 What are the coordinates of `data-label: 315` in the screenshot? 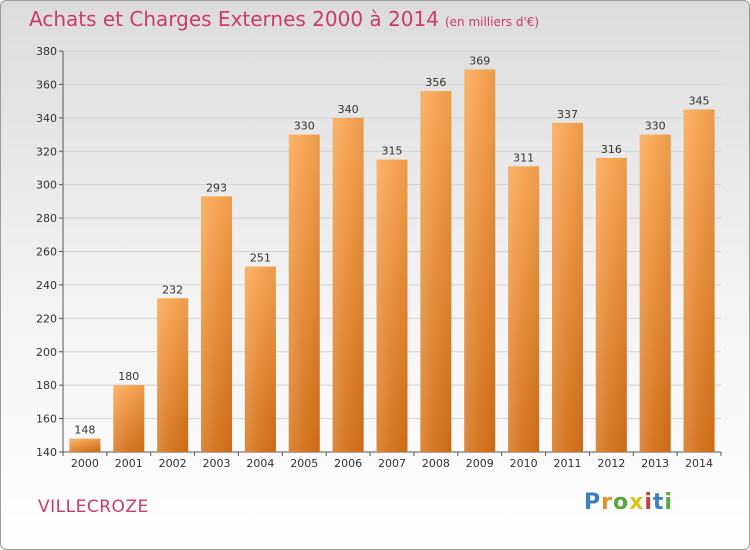 It's located at (392, 151).